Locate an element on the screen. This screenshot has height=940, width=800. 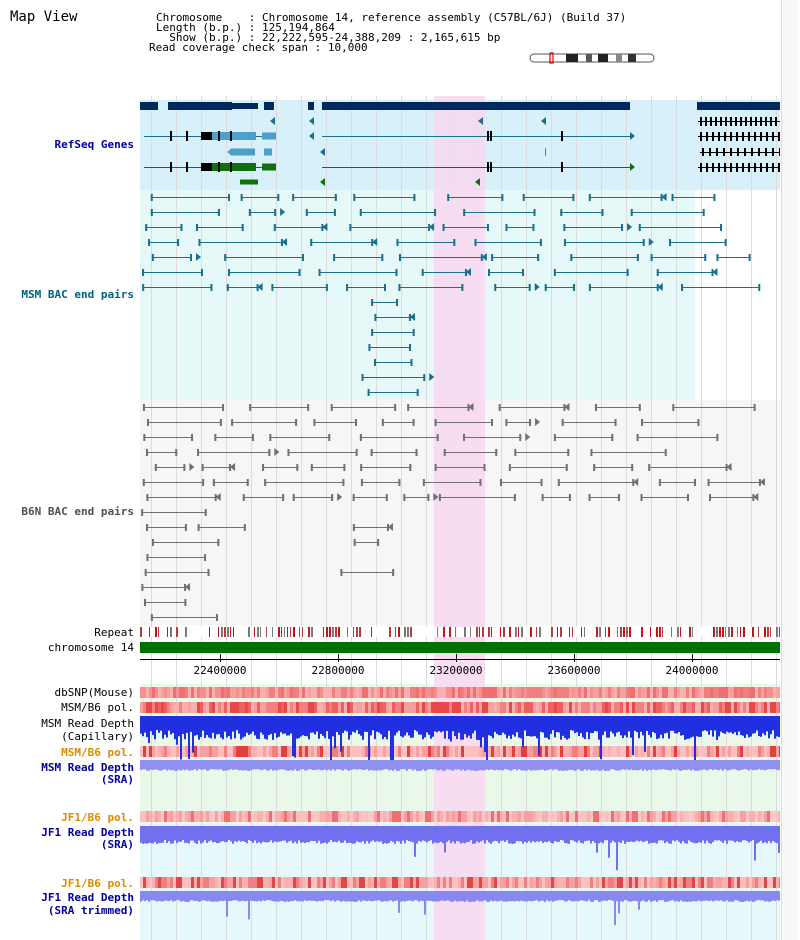
span-value: 10,000 is located at coordinates (347, 47).